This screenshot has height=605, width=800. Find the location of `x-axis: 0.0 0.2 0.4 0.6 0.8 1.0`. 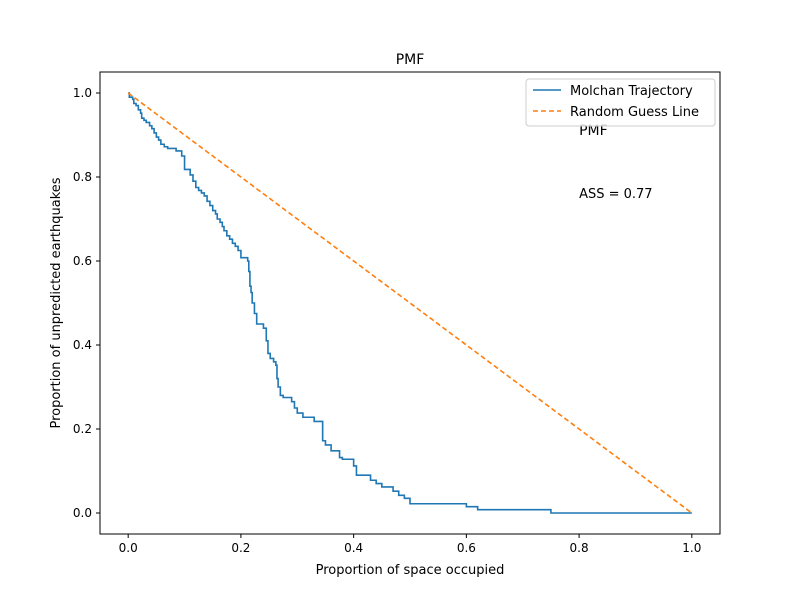

x-axis: 0.0 0.2 0.4 0.6 0.8 1.0 is located at coordinates (410, 544).